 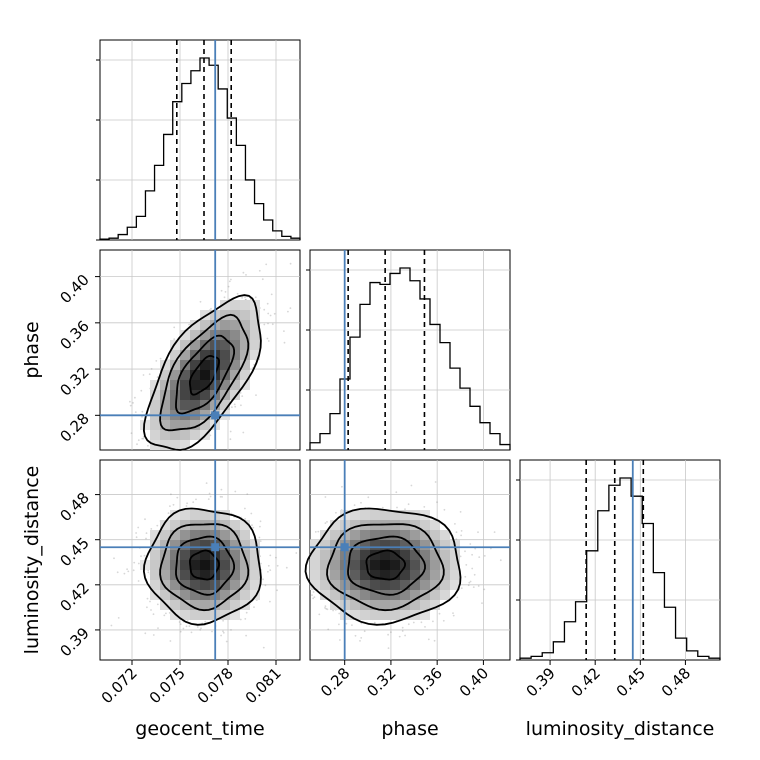 What do you see at coordinates (200, 350) in the screenshot?
I see `truth-marker` at bounding box center [200, 350].